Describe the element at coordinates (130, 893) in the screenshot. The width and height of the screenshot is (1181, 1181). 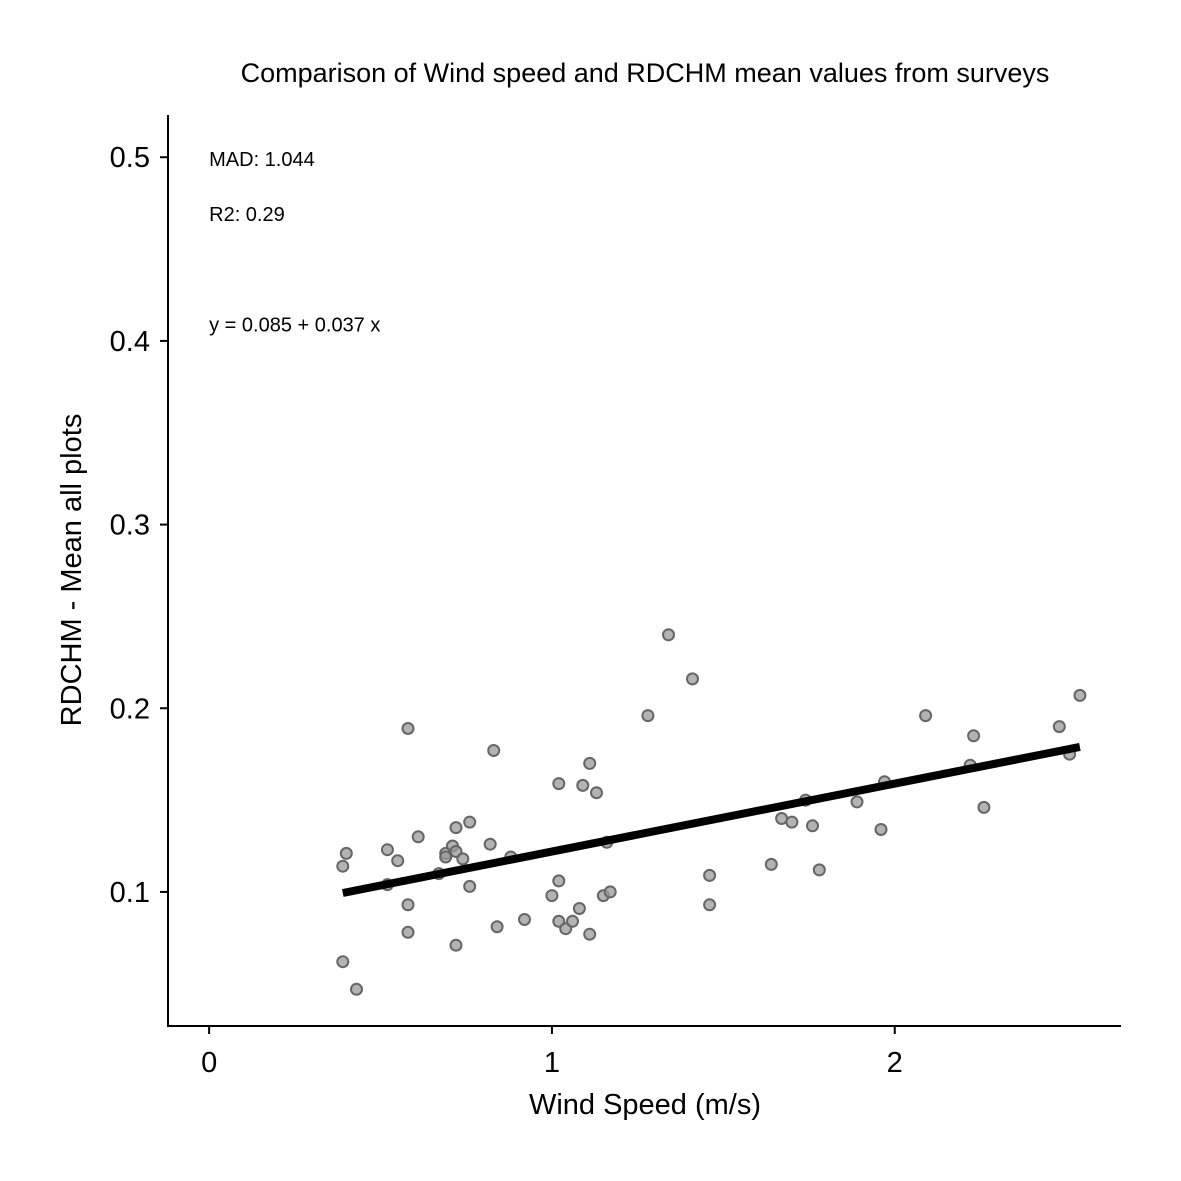
I see `y-tick-label: 0.1` at that location.